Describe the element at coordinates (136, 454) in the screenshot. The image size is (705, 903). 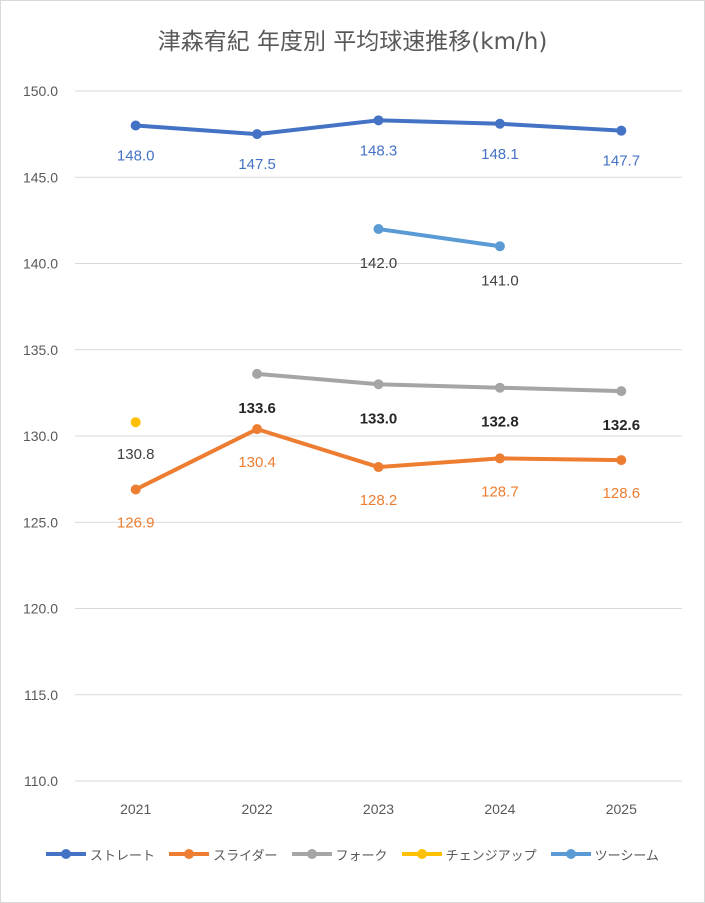
I see `data-label: 130.8` at that location.